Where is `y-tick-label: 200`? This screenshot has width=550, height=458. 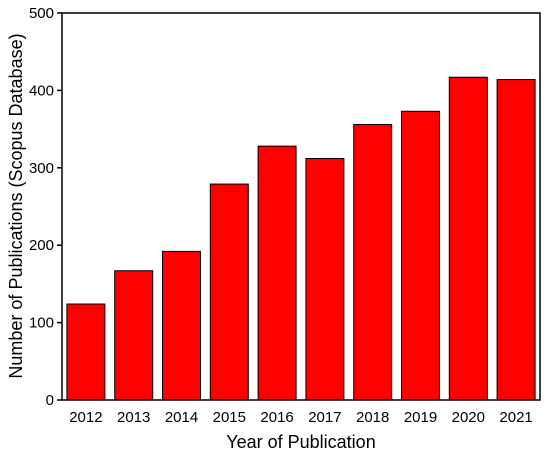 y-tick-label: 200 is located at coordinates (41, 245).